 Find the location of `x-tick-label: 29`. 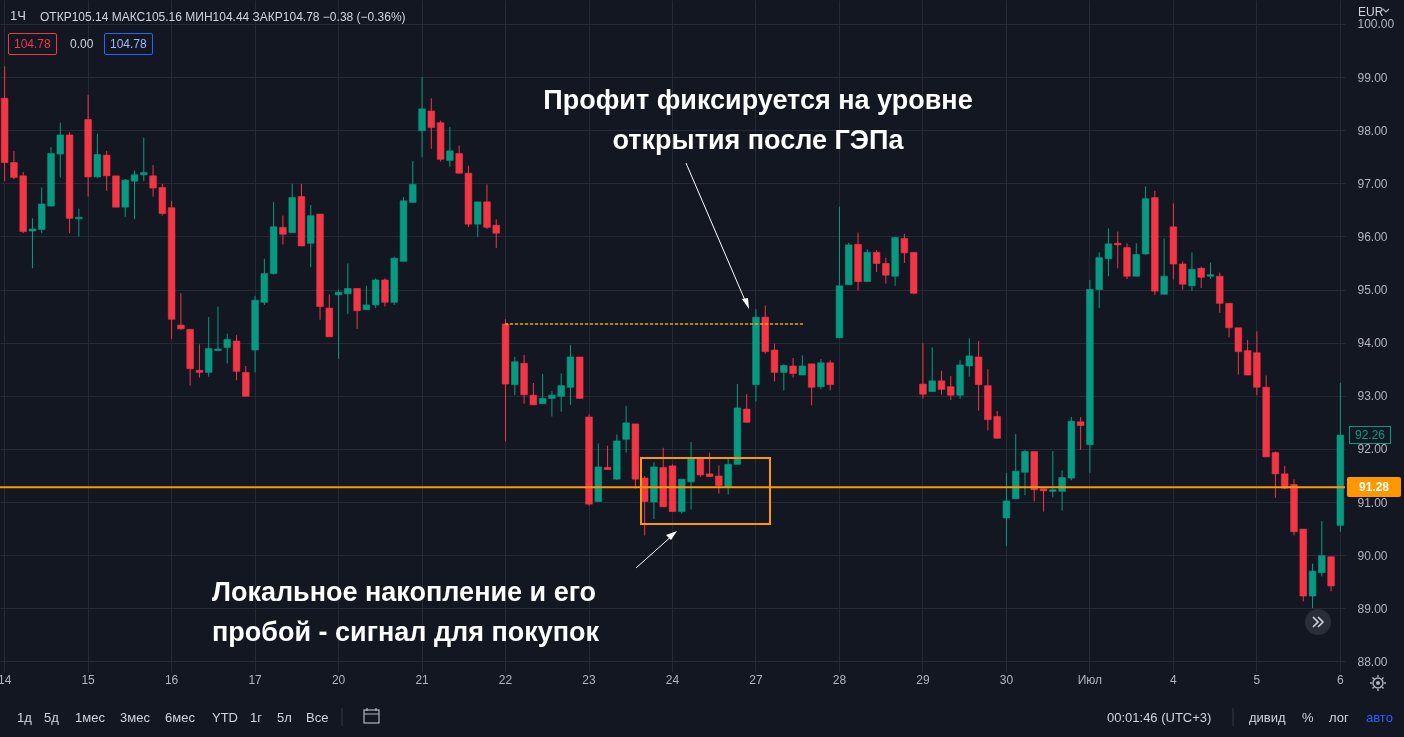

x-tick-label: 29 is located at coordinates (923, 679).